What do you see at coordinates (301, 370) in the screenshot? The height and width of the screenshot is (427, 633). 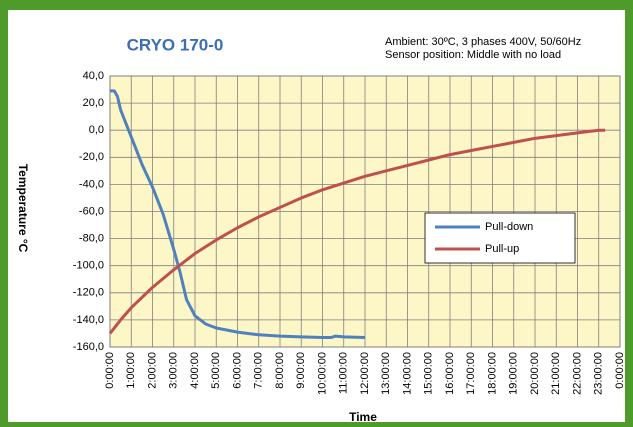 I see `x-tick-label: 9:00:00` at bounding box center [301, 370].